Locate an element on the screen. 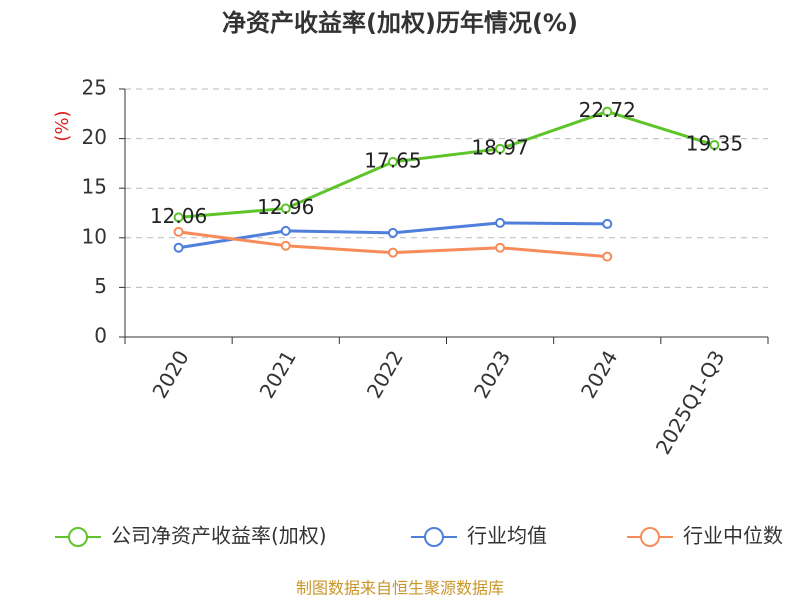 The image size is (800, 600). data-label: 17.65 is located at coordinates (392, 160).